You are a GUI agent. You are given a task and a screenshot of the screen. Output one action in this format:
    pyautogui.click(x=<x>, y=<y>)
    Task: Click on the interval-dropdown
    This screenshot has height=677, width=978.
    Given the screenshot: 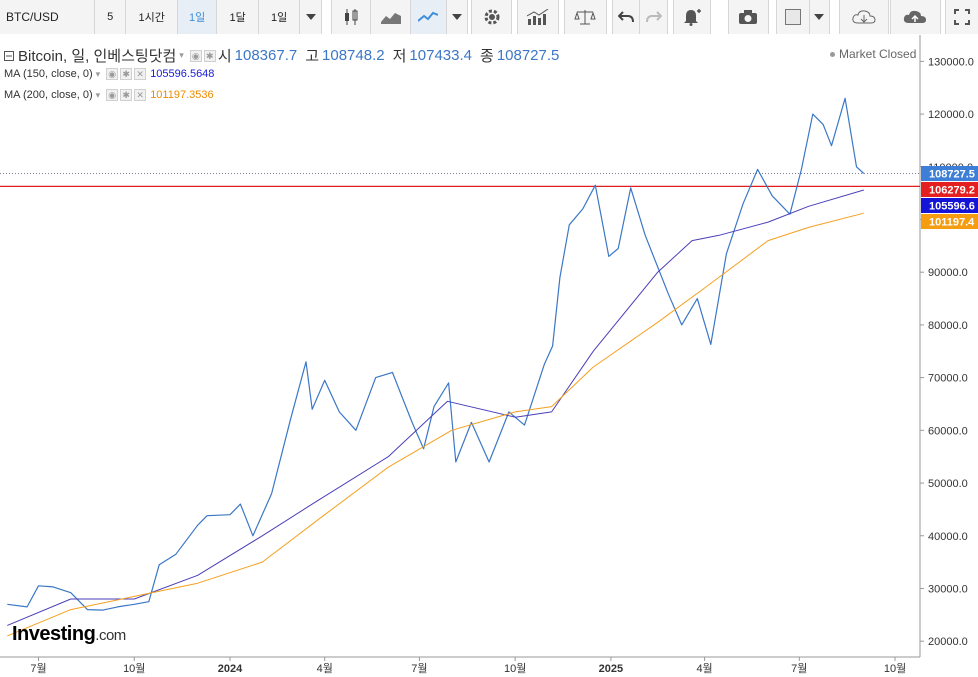 What is the action you would take?
    pyautogui.click(x=311, y=17)
    